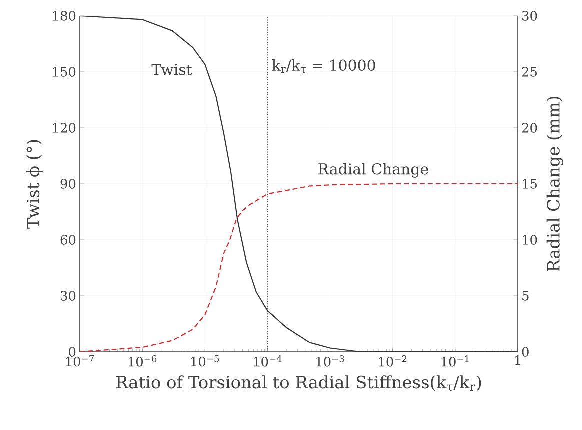  I want to click on y-axis-title: Twist ϕ (°), so click(34, 184).